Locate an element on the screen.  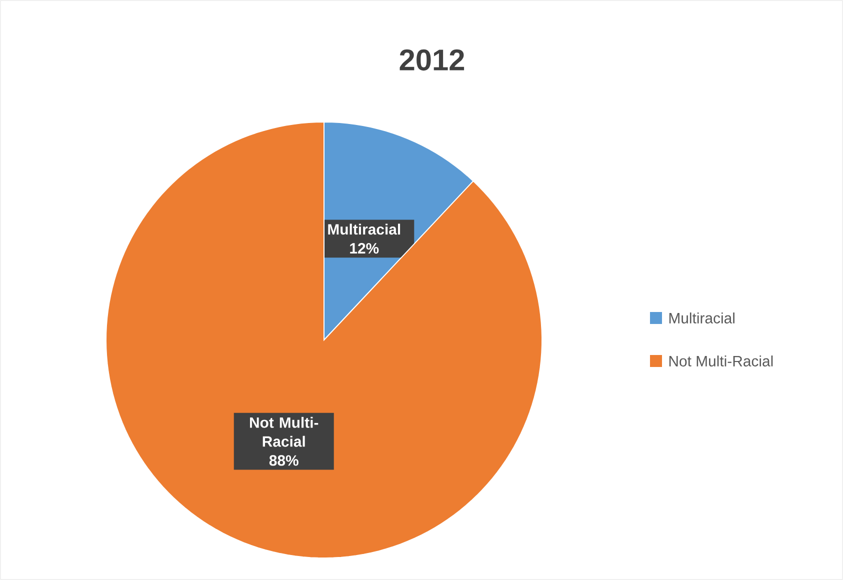
data-label: 12% is located at coordinates (364, 248).